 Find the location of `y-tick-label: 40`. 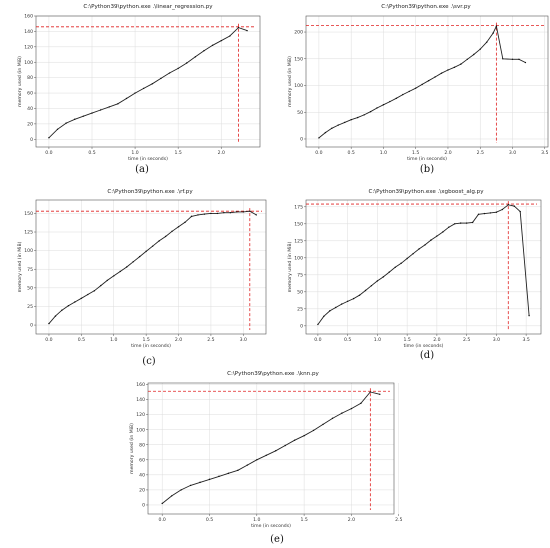

y-tick-label: 40 is located at coordinates (142, 475).